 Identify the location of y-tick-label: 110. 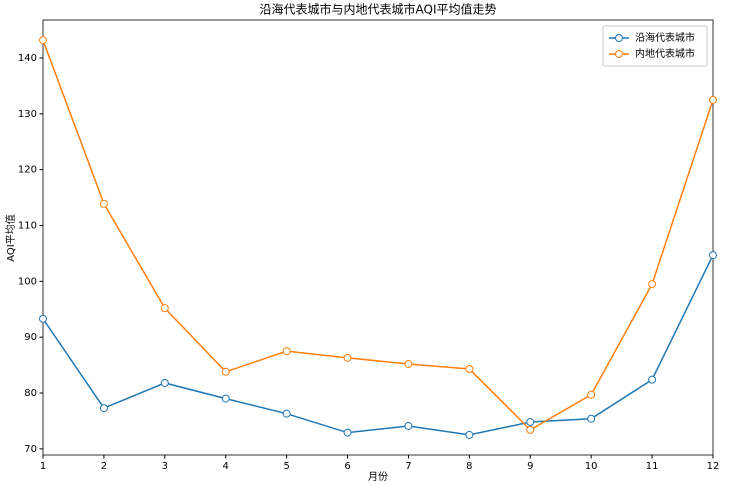
(27, 225).